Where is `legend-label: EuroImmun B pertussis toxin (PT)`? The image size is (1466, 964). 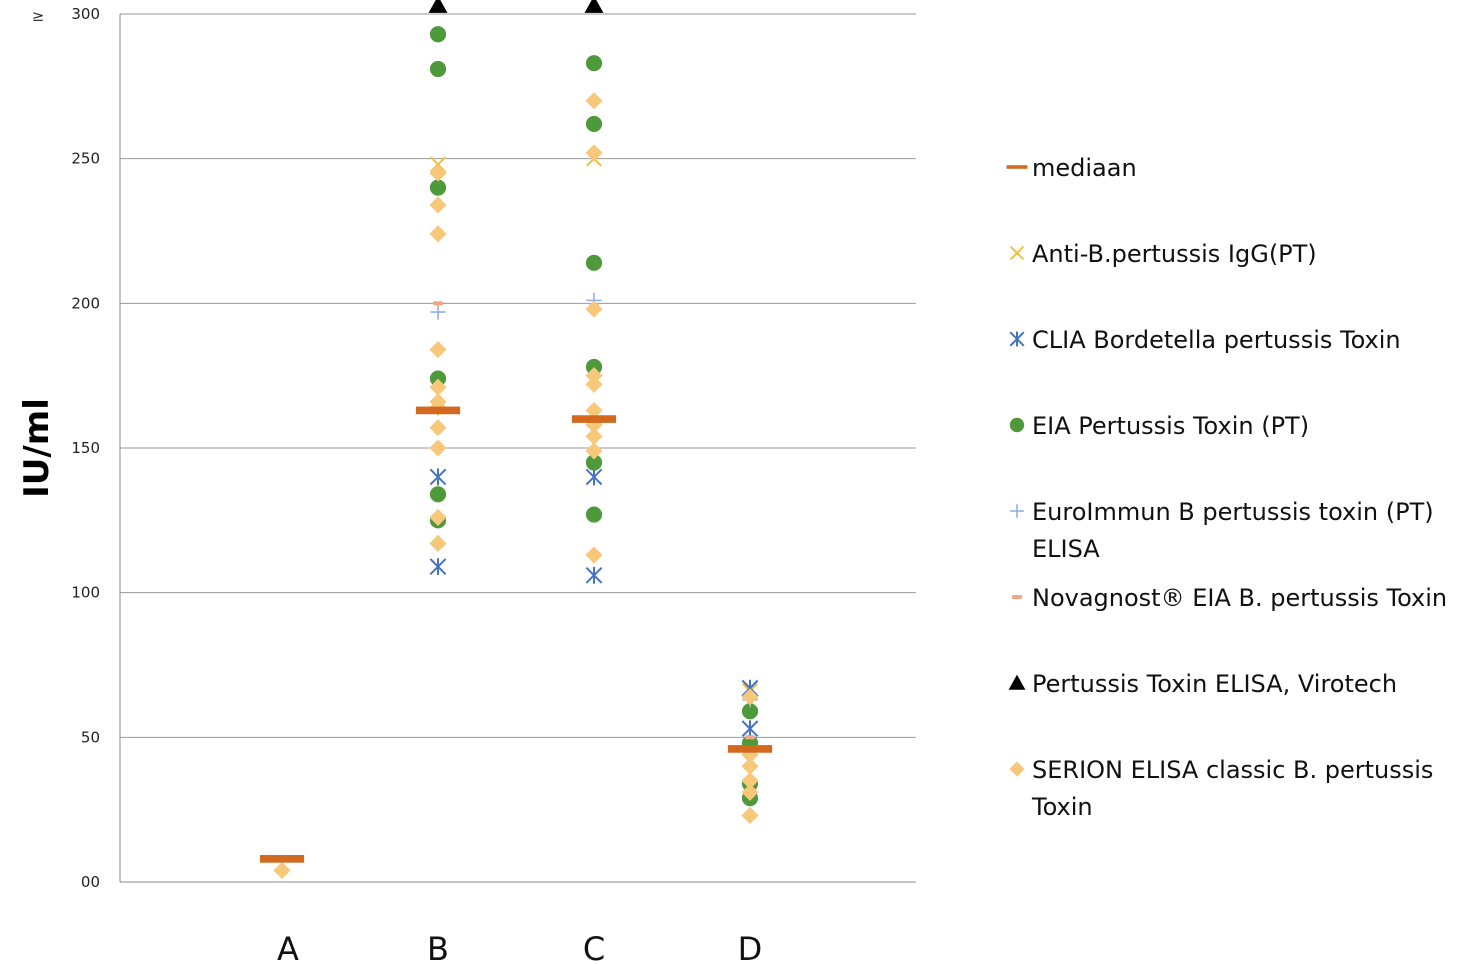
legend-label: EuroImmun B pertussis toxin (PT) is located at coordinates (1233, 512).